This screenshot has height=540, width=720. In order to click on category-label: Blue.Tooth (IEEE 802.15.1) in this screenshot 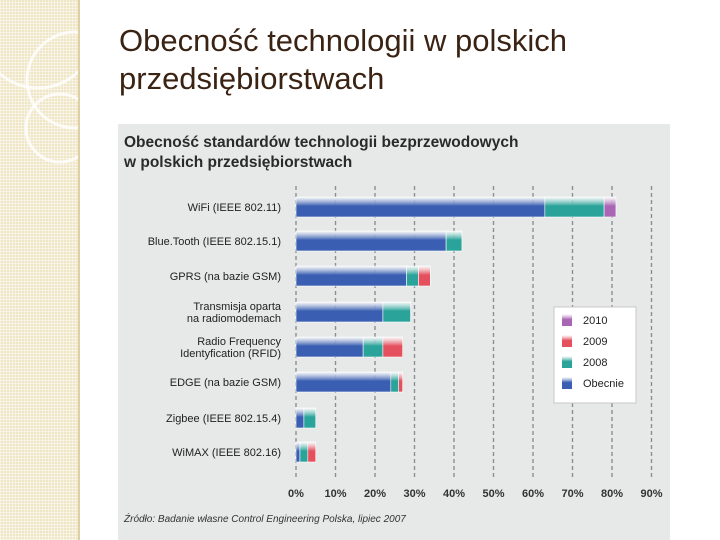, I will do `click(214, 242)`.